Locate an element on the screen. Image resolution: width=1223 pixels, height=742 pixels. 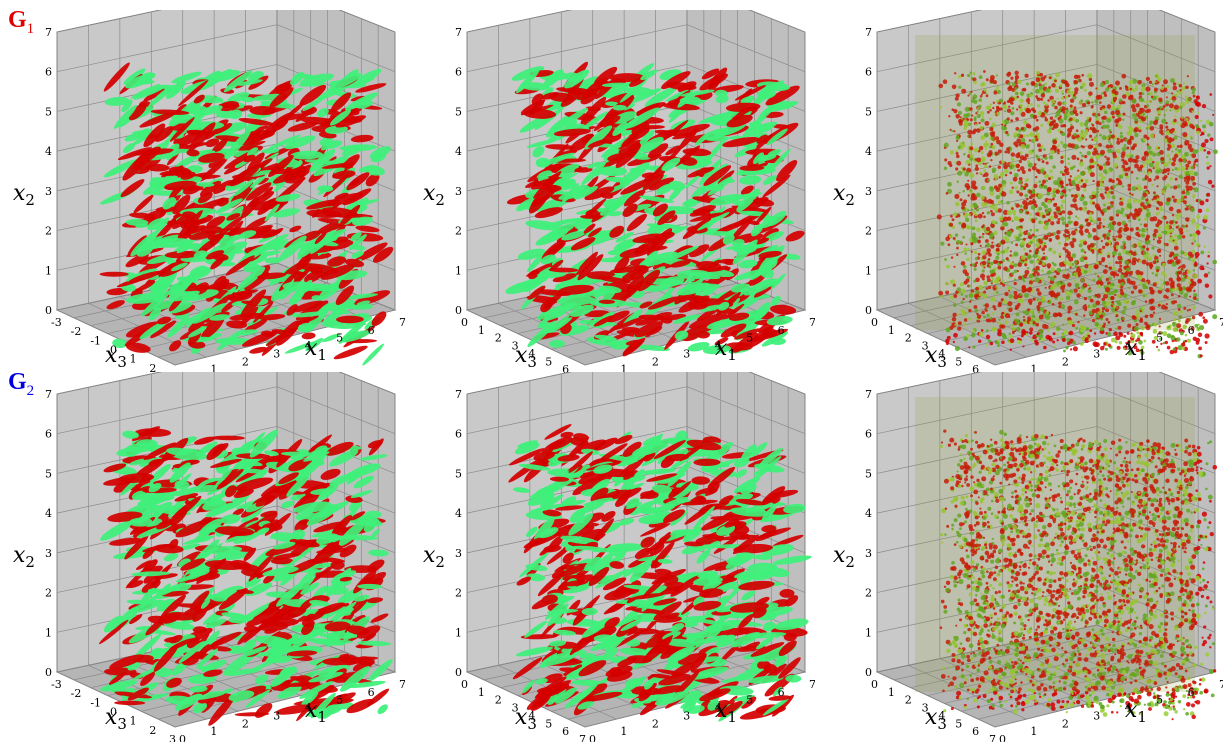
vortex-structures is located at coordinates (1066, 196).